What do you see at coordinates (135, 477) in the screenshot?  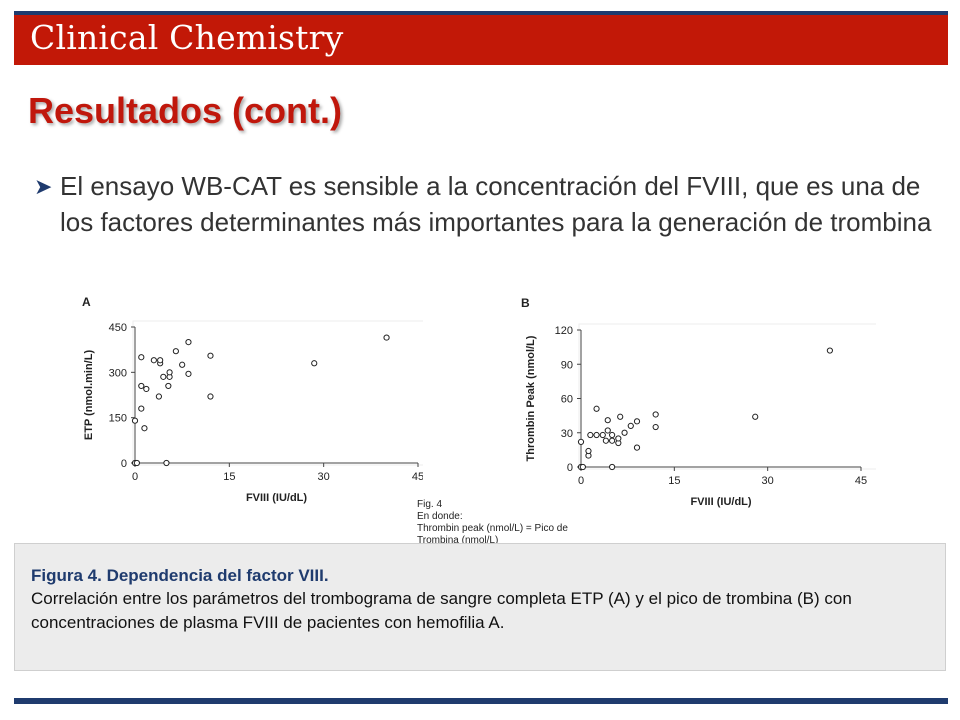 I see `chart-a-x-tick-label: 0` at bounding box center [135, 477].